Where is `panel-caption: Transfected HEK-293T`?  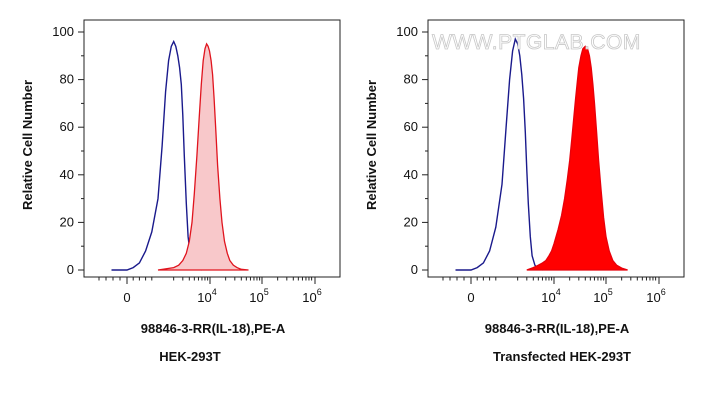 panel-caption: Transfected HEK-293T is located at coordinates (562, 356).